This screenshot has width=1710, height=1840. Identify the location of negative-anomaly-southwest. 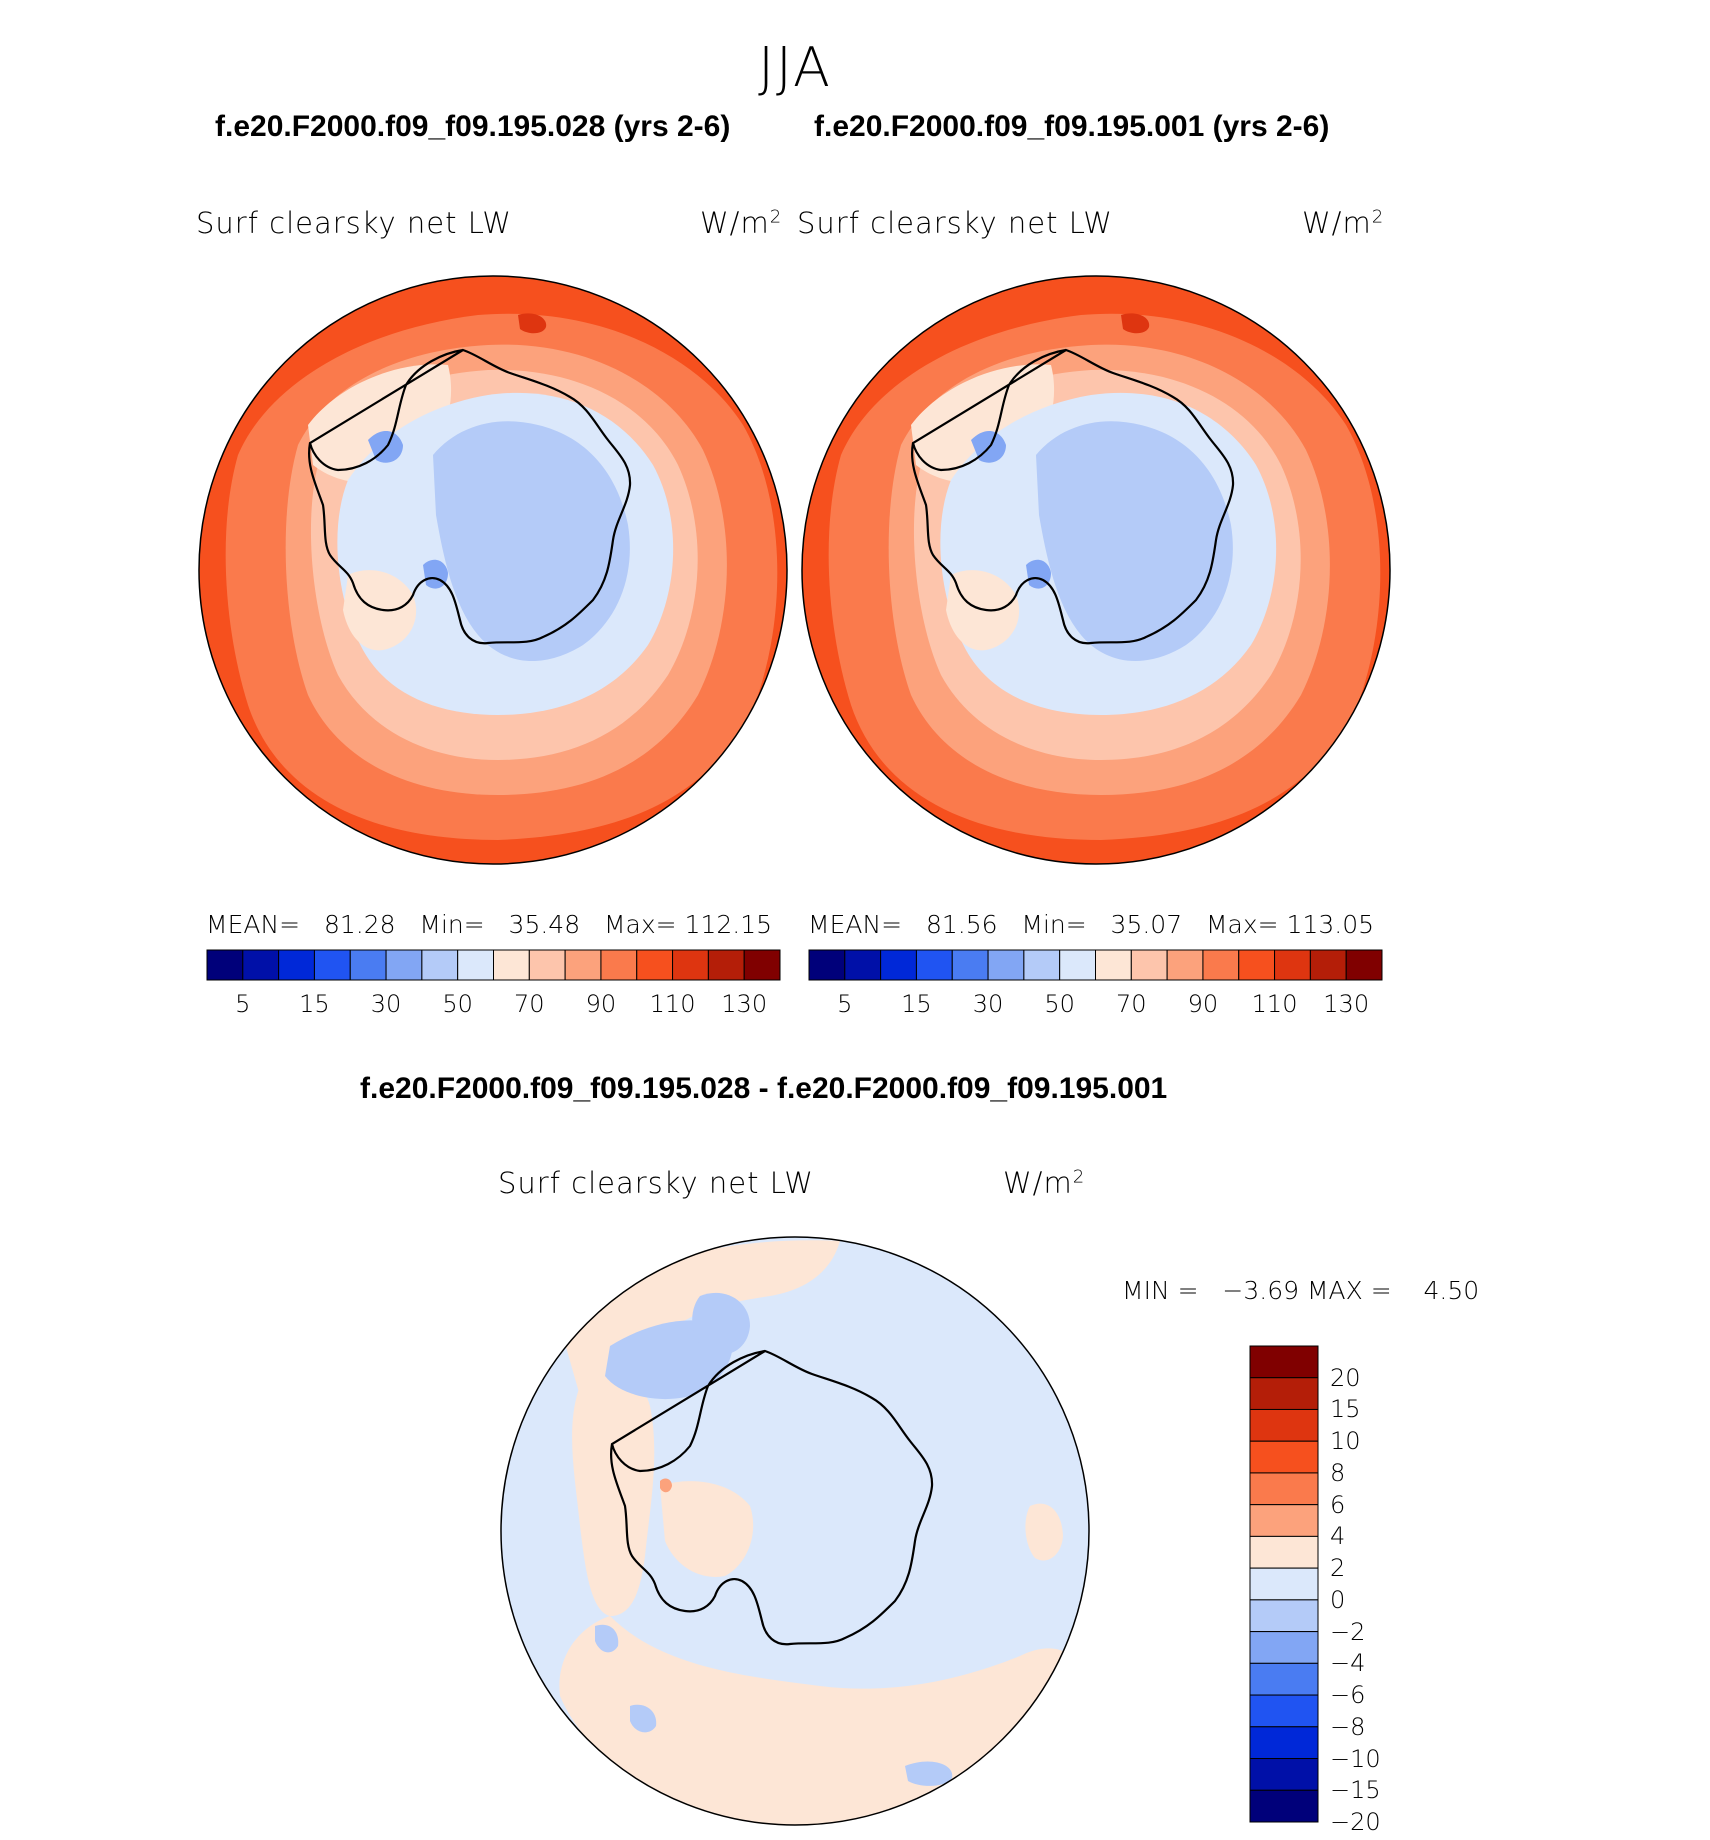
(607, 1638).